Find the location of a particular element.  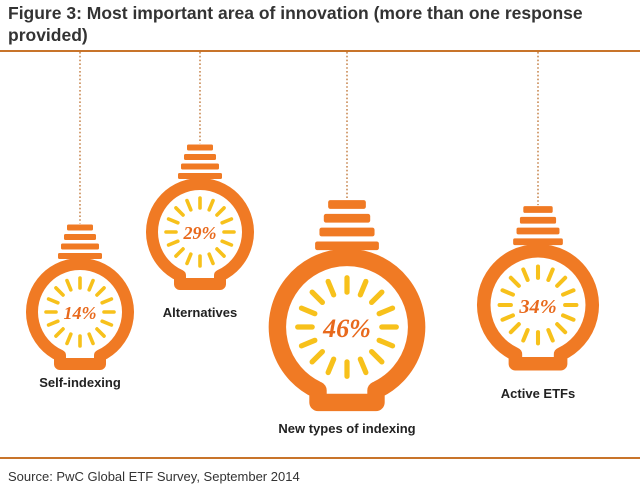

value-label: 14% is located at coordinates (80, 313).